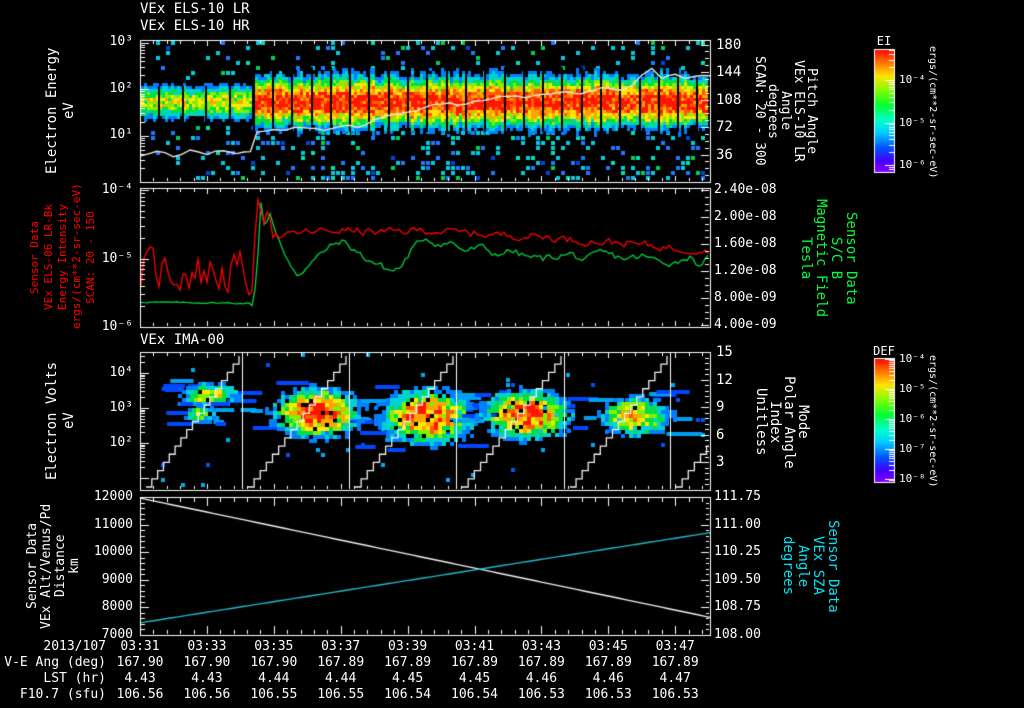 The height and width of the screenshot is (708, 1024). Describe the element at coordinates (195, 26) in the screenshot. I see `panel1-title-hr: VEx ELS-10 HR` at that location.